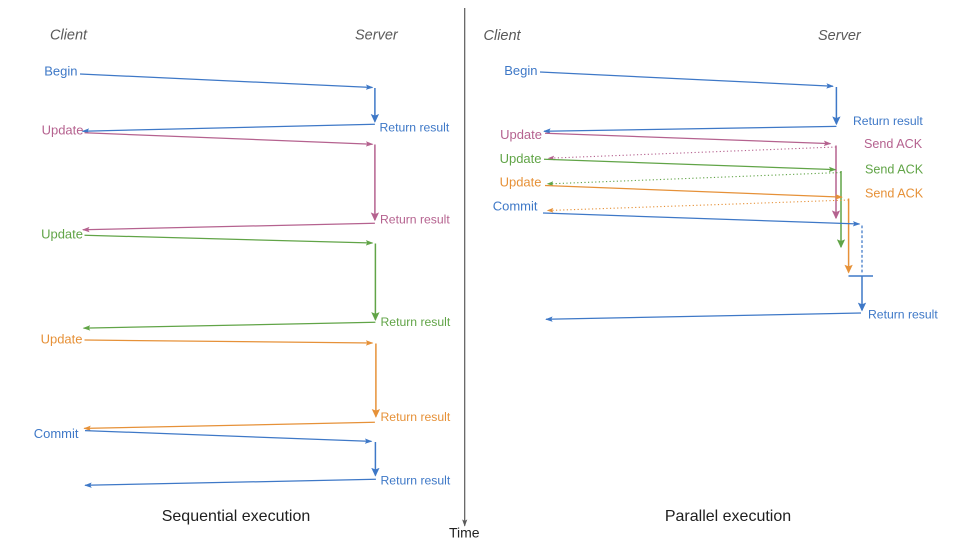 The width and height of the screenshot is (960, 540). I want to click on svg-text: Sequential execution, so click(236, 516).